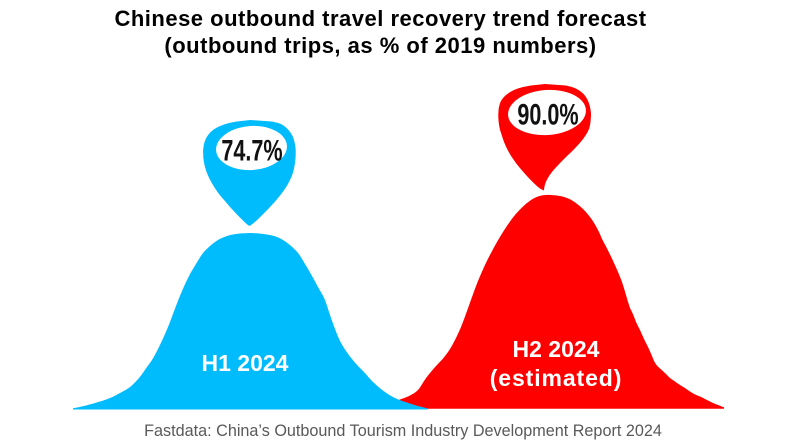  I want to click on svg-text: 74.7%, so click(251, 150).